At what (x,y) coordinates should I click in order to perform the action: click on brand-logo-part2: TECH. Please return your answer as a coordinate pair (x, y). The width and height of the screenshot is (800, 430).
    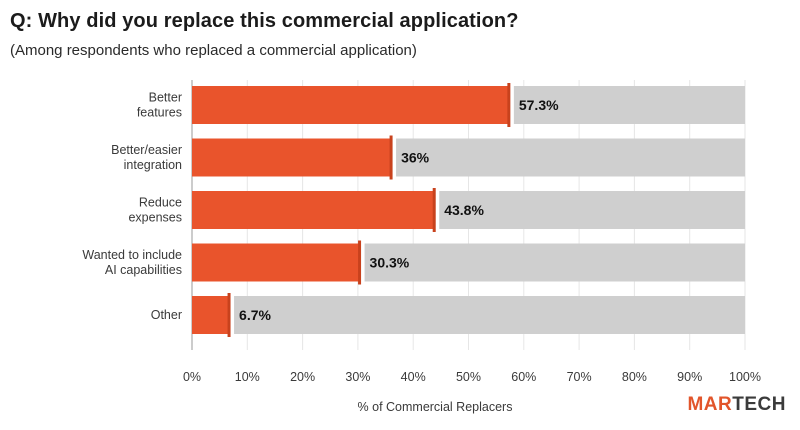
    Looking at the image, I should click on (759, 404).